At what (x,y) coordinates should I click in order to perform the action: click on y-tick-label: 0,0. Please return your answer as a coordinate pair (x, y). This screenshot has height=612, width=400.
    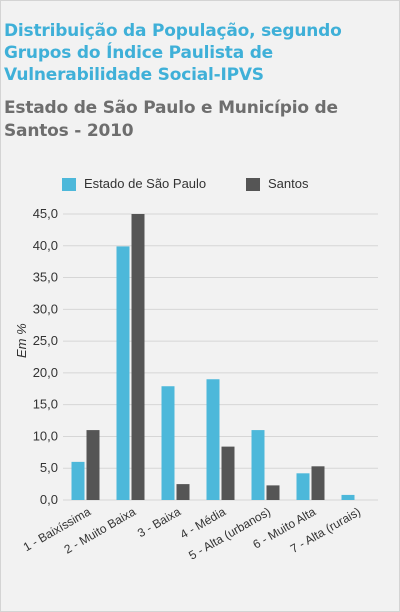
    Looking at the image, I should click on (49, 499).